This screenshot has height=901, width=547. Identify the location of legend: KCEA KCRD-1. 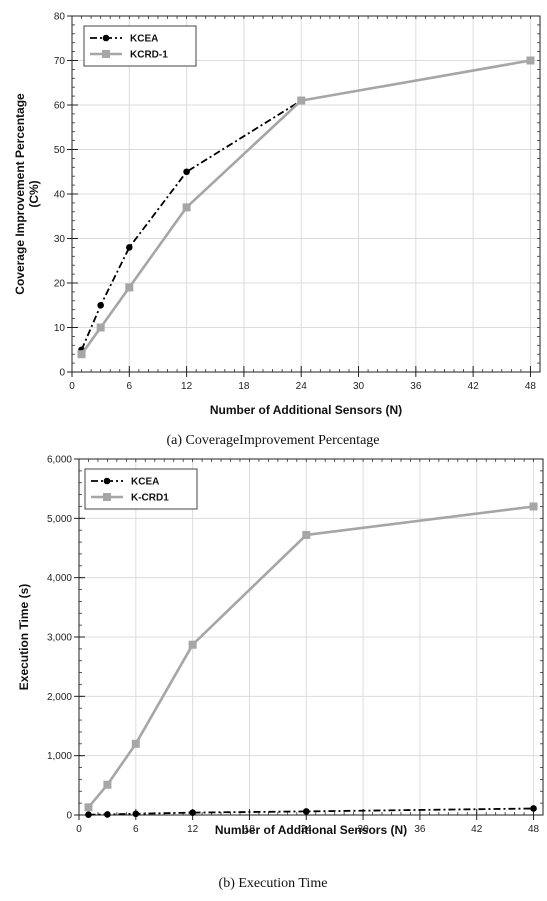
(140, 46).